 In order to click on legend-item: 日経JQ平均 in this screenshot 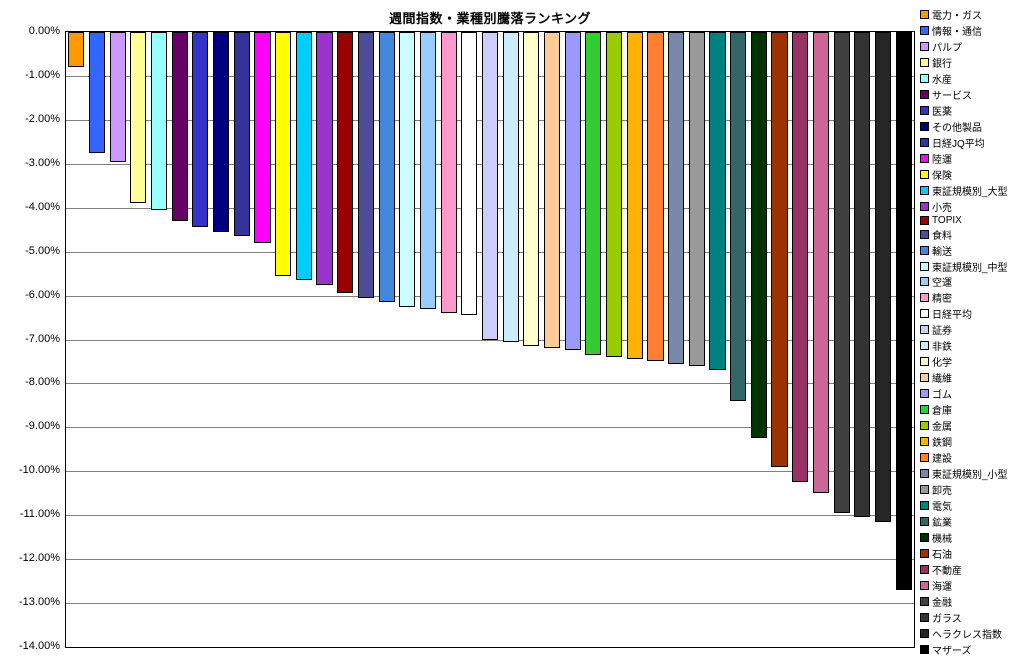, I will do `click(964, 142)`.